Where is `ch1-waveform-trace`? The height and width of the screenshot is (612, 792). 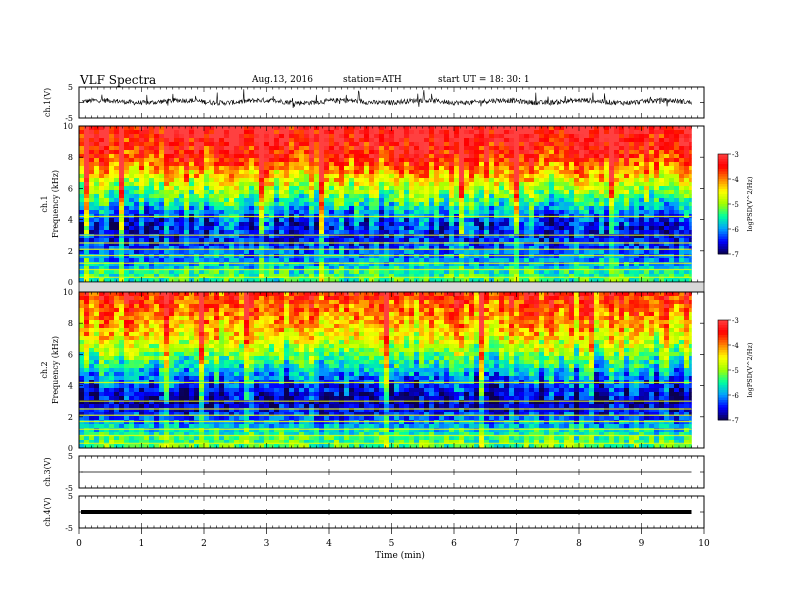
ch1-waveform-trace is located at coordinates (386, 99).